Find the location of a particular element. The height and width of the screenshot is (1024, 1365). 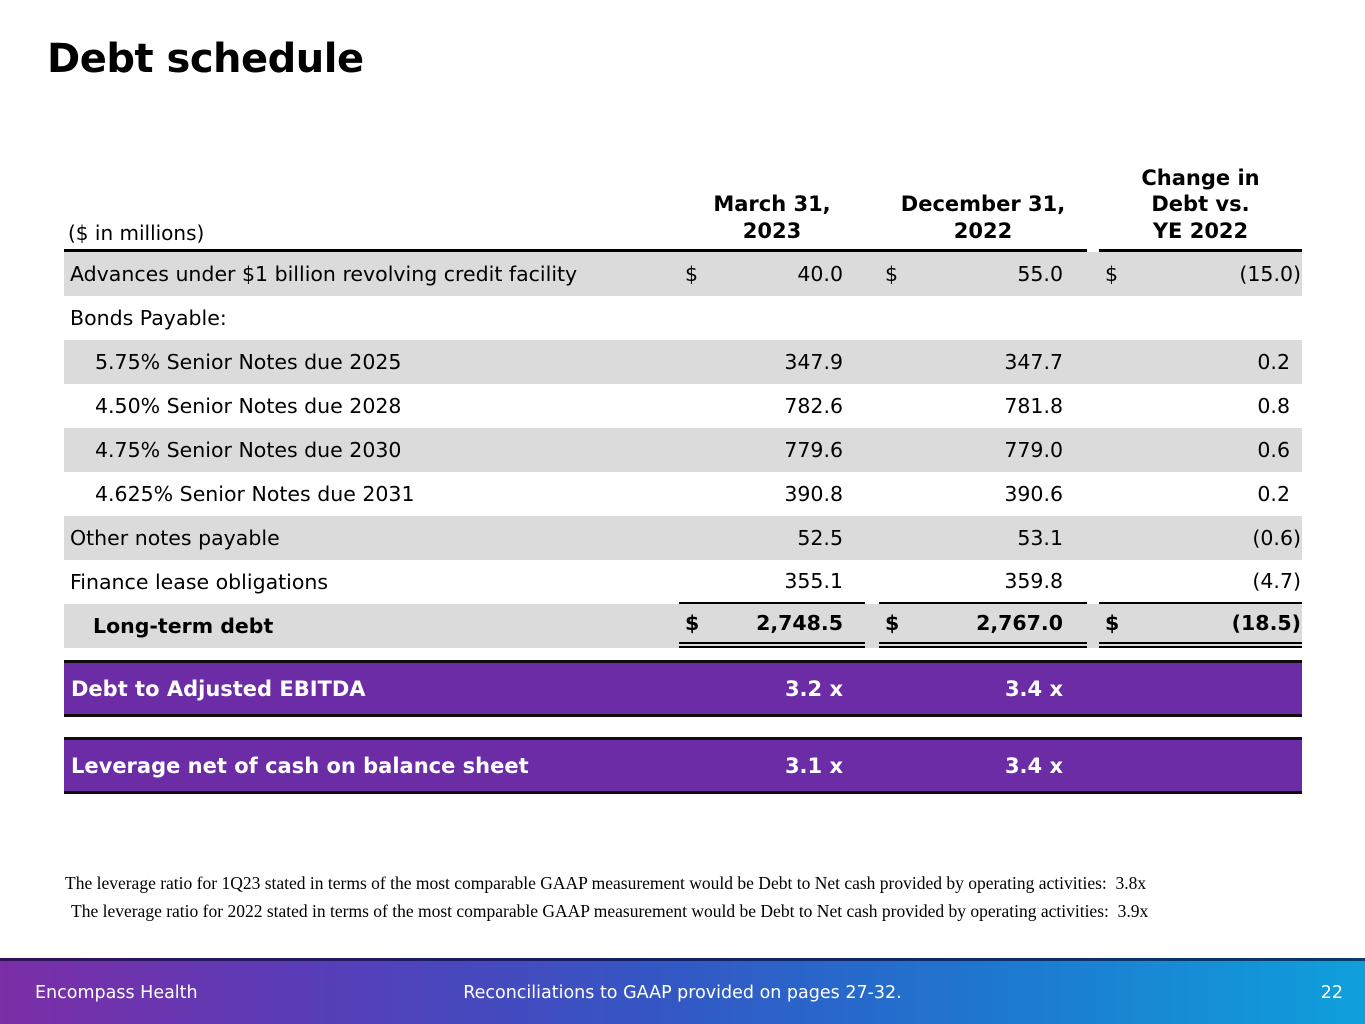

table-row-bonds-payable-header: Bonds Payable: is located at coordinates (683, 318).